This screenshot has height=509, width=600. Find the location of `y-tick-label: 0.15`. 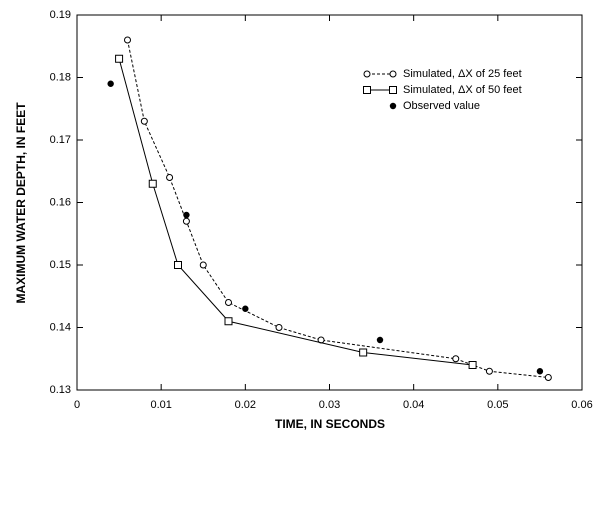

y-tick-label: 0.15 is located at coordinates (60, 265).